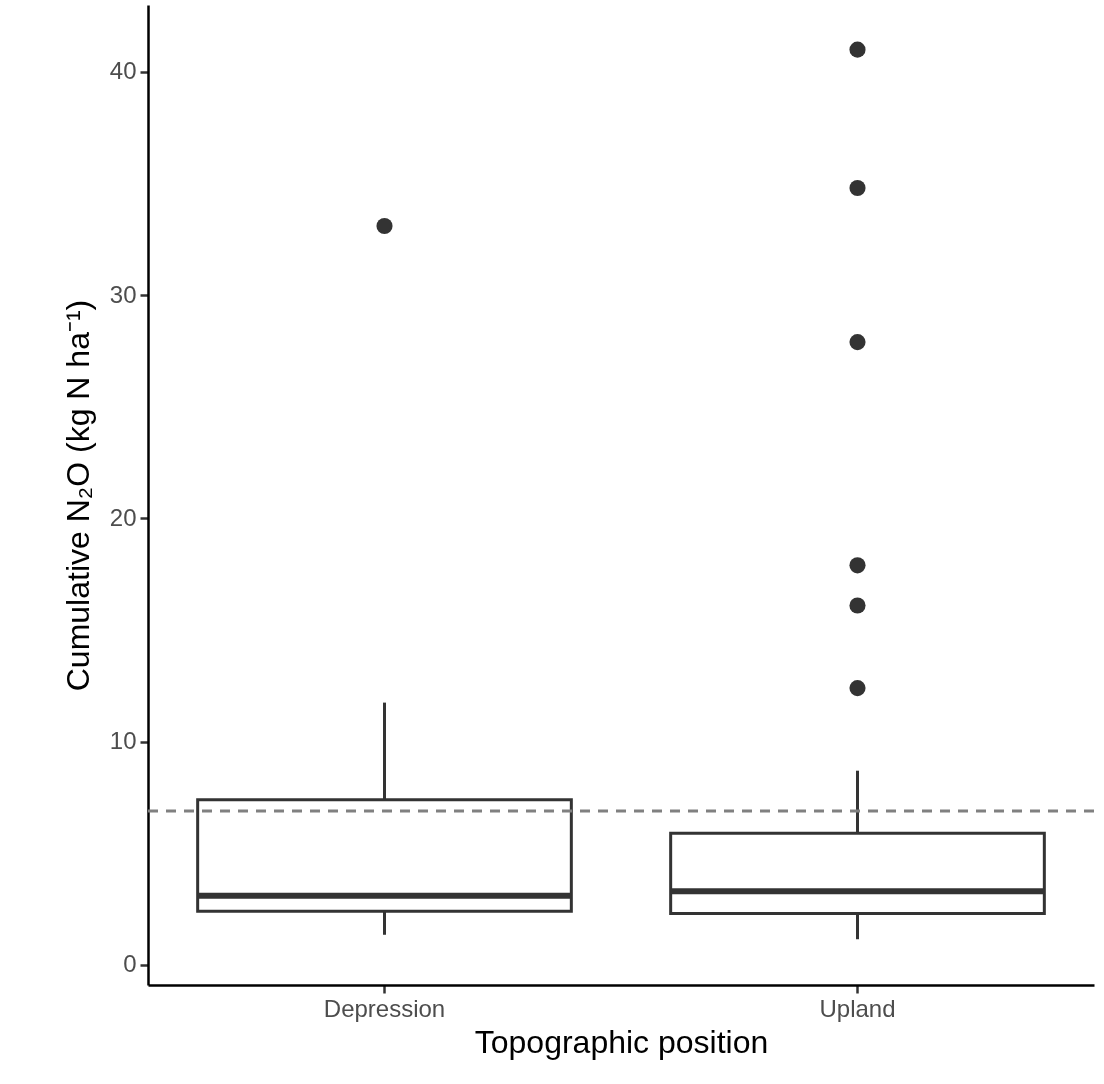  I want to click on y-tick-label: 20, so click(123, 517).